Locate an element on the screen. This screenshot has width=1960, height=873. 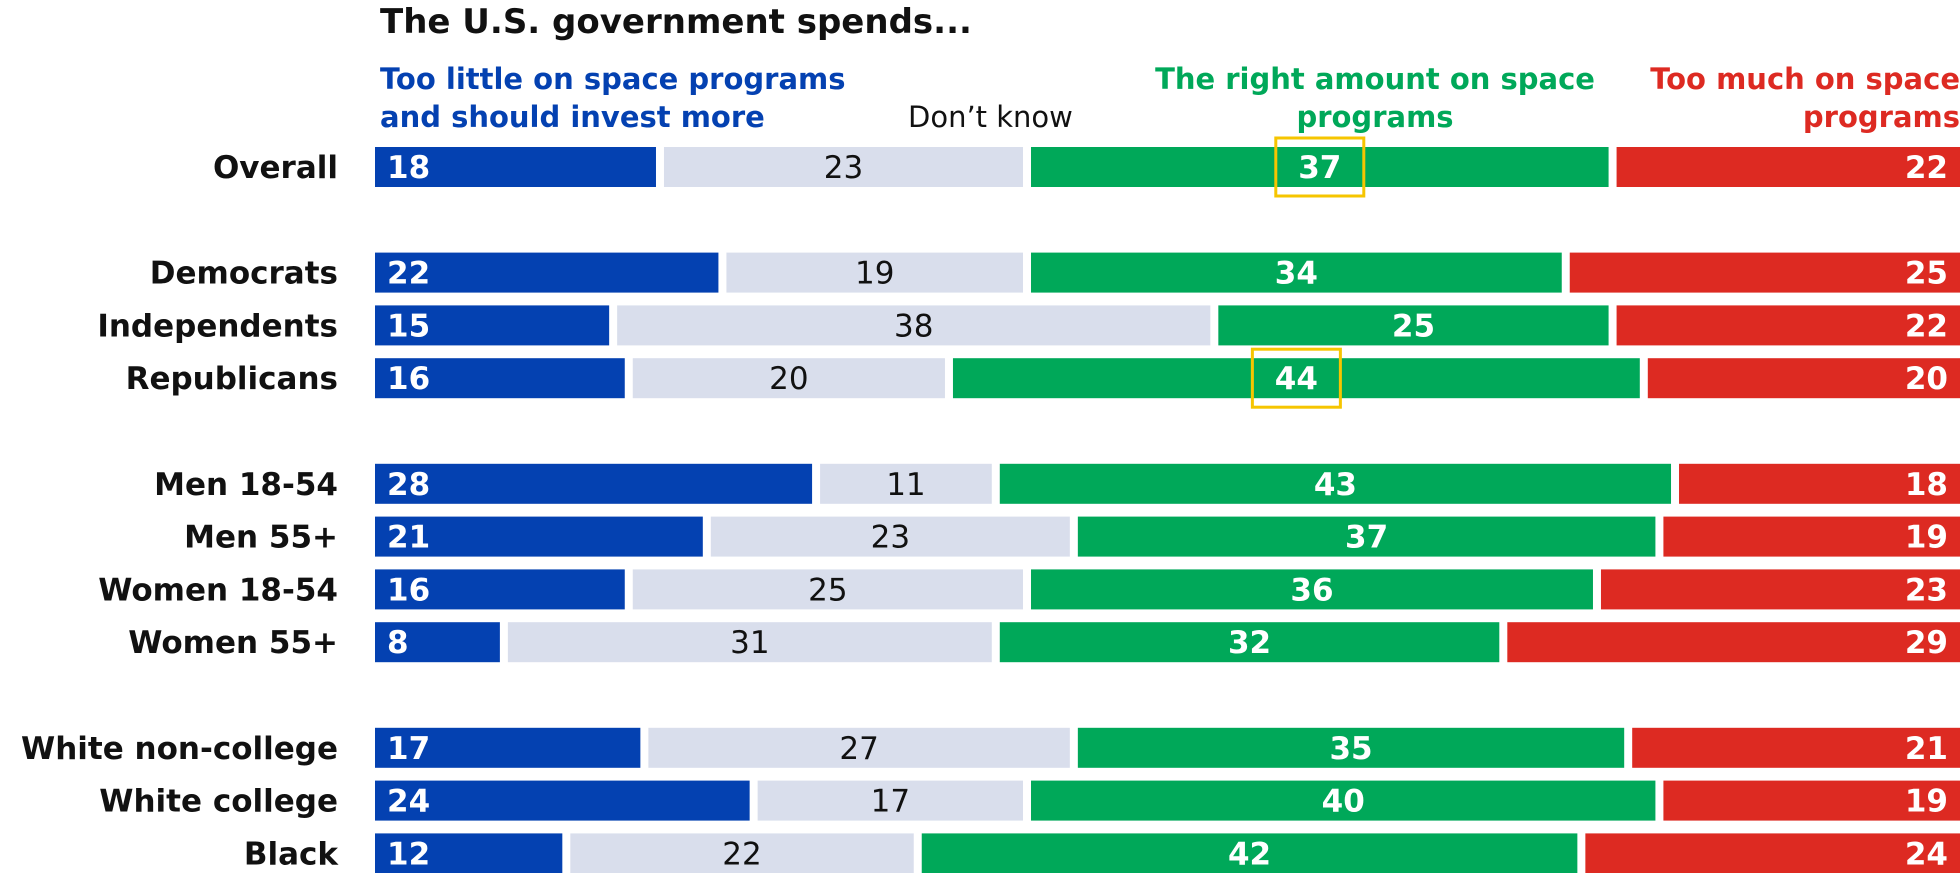
data-label-right-amount: 35 is located at coordinates (1350, 749).